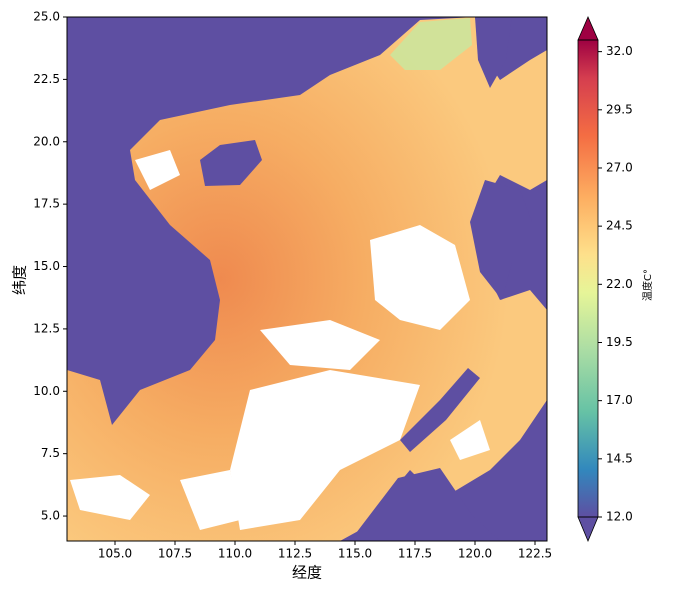  What do you see at coordinates (46, 141) in the screenshot?
I see `y-tick-label: 20.0` at bounding box center [46, 141].